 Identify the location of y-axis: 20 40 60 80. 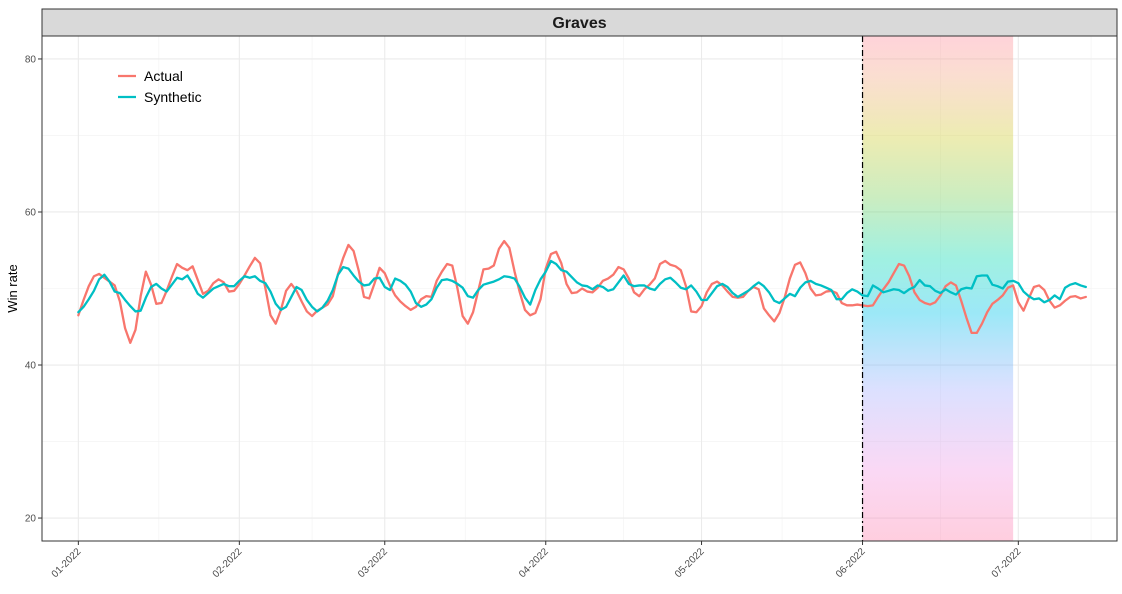
(33, 289).